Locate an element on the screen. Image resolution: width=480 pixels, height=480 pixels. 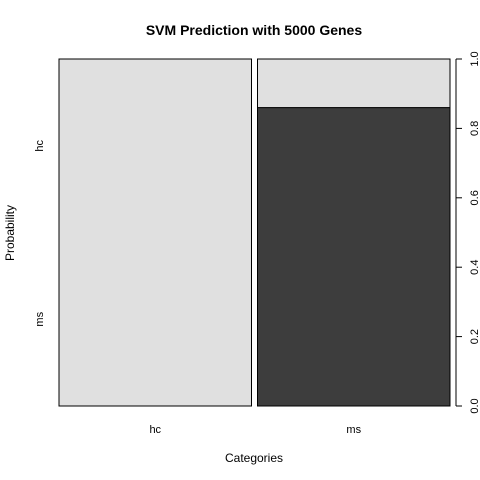
x-category-label-ms: ms is located at coordinates (353, 430).